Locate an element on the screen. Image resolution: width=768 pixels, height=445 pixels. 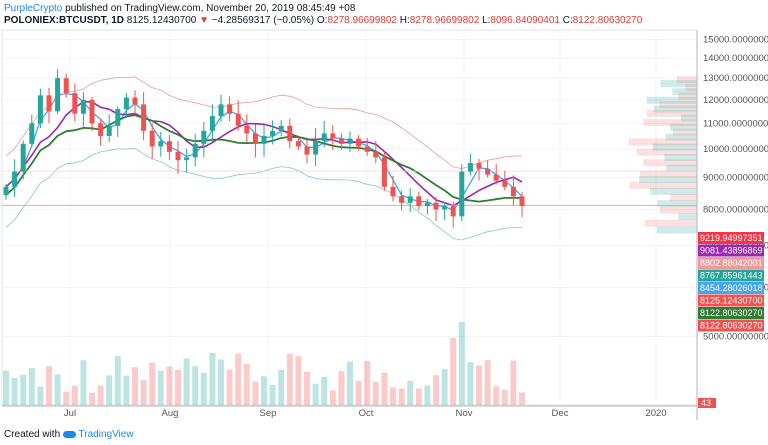
y-tick-label: 14000.00000000 is located at coordinates (735, 58).